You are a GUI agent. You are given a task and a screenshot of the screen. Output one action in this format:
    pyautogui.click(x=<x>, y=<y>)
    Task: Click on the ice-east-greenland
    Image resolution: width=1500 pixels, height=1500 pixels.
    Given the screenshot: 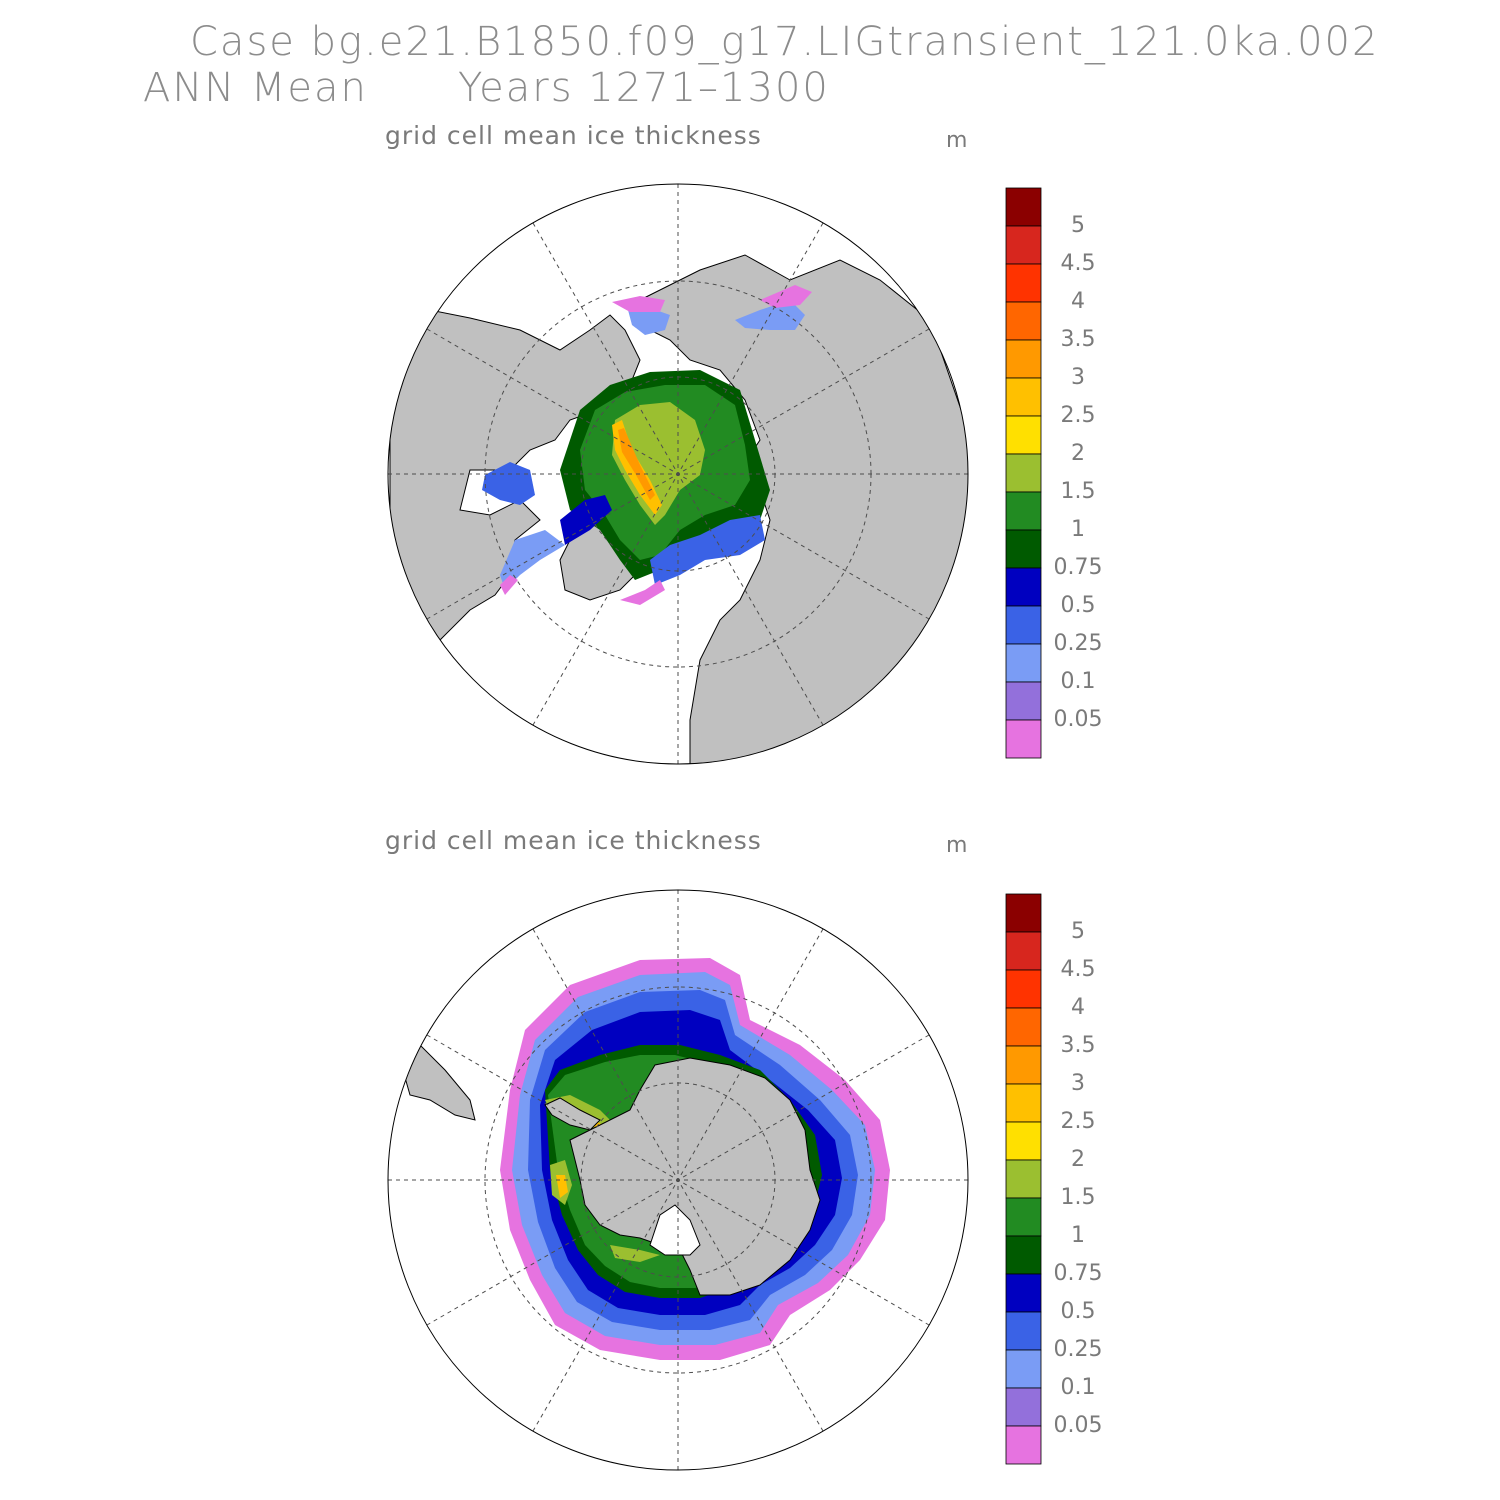 What is the action you would take?
    pyautogui.click(x=707, y=550)
    